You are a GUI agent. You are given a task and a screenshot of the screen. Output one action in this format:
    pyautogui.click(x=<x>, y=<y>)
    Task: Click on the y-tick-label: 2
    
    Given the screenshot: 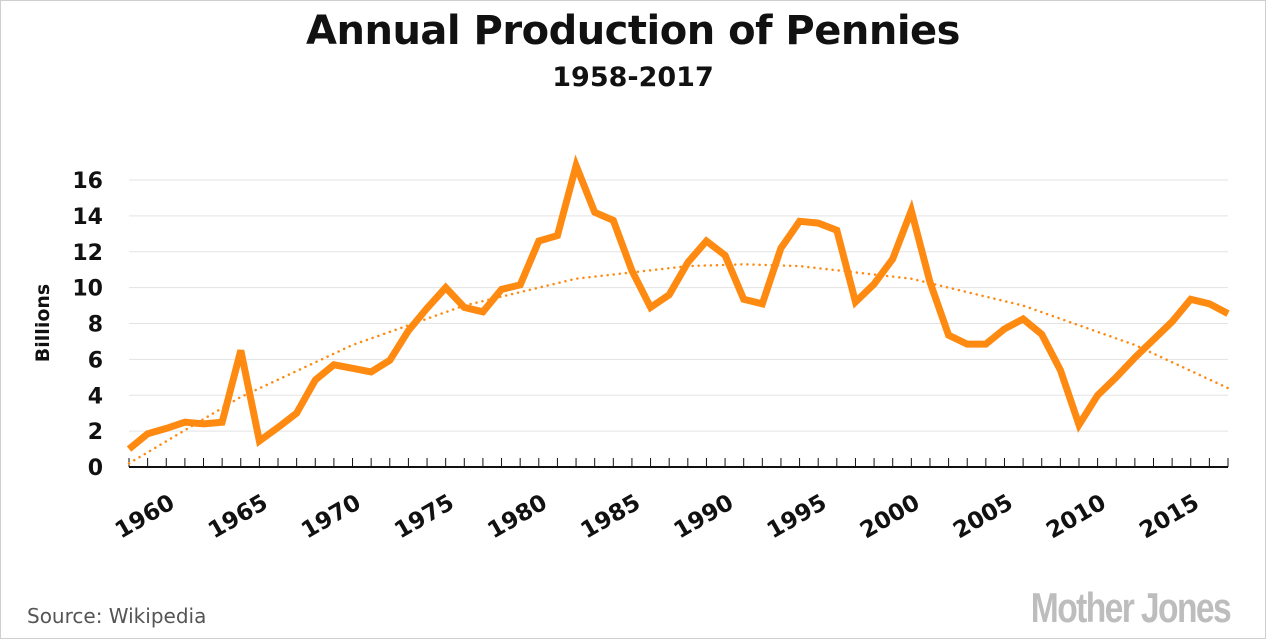 What is the action you would take?
    pyautogui.click(x=95, y=432)
    